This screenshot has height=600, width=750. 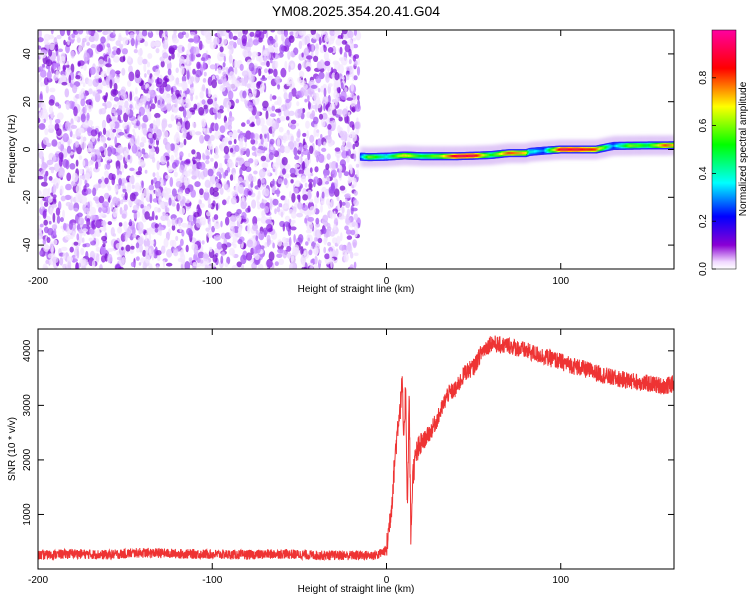 What do you see at coordinates (516, 151) in the screenshot?
I see `signal-ridge` at bounding box center [516, 151].